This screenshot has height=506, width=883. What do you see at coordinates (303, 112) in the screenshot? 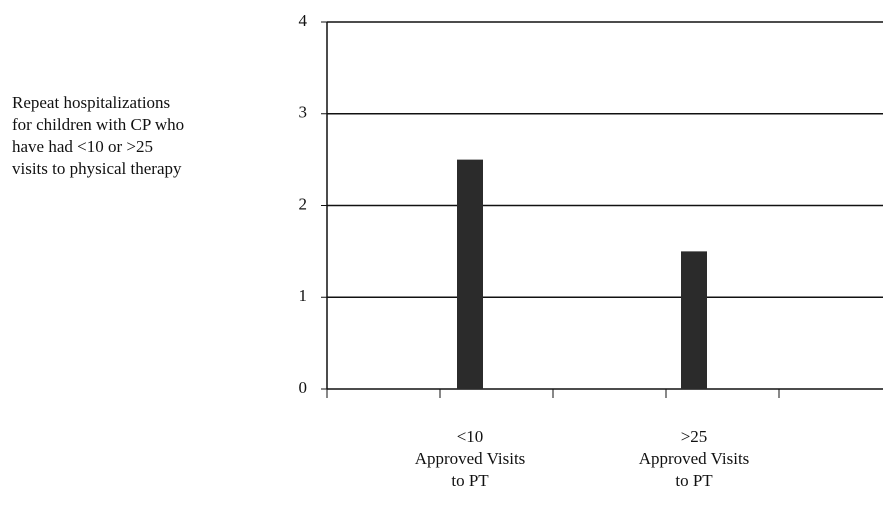
I see `y-tick-label: 3` at bounding box center [303, 112].